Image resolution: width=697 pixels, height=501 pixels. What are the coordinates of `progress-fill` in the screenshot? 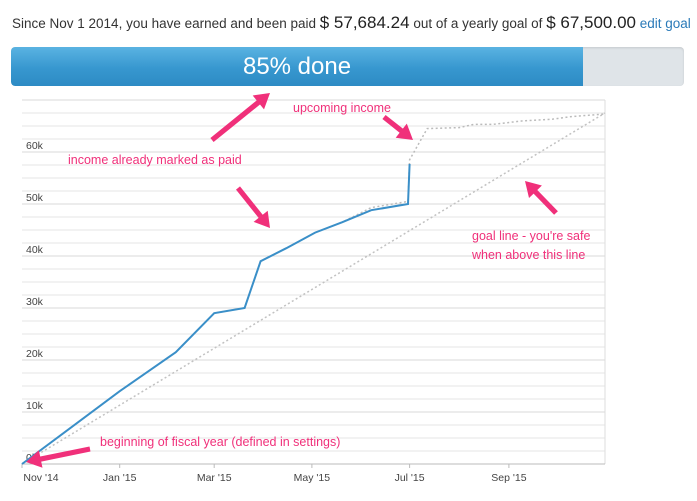 It's located at (297, 66).